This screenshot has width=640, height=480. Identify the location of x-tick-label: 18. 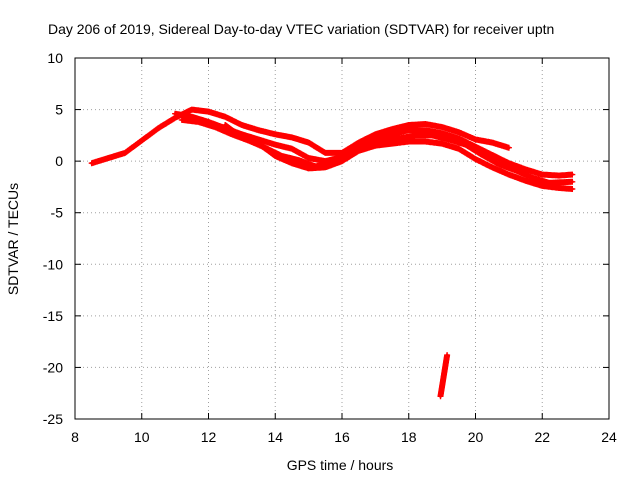
(409, 437).